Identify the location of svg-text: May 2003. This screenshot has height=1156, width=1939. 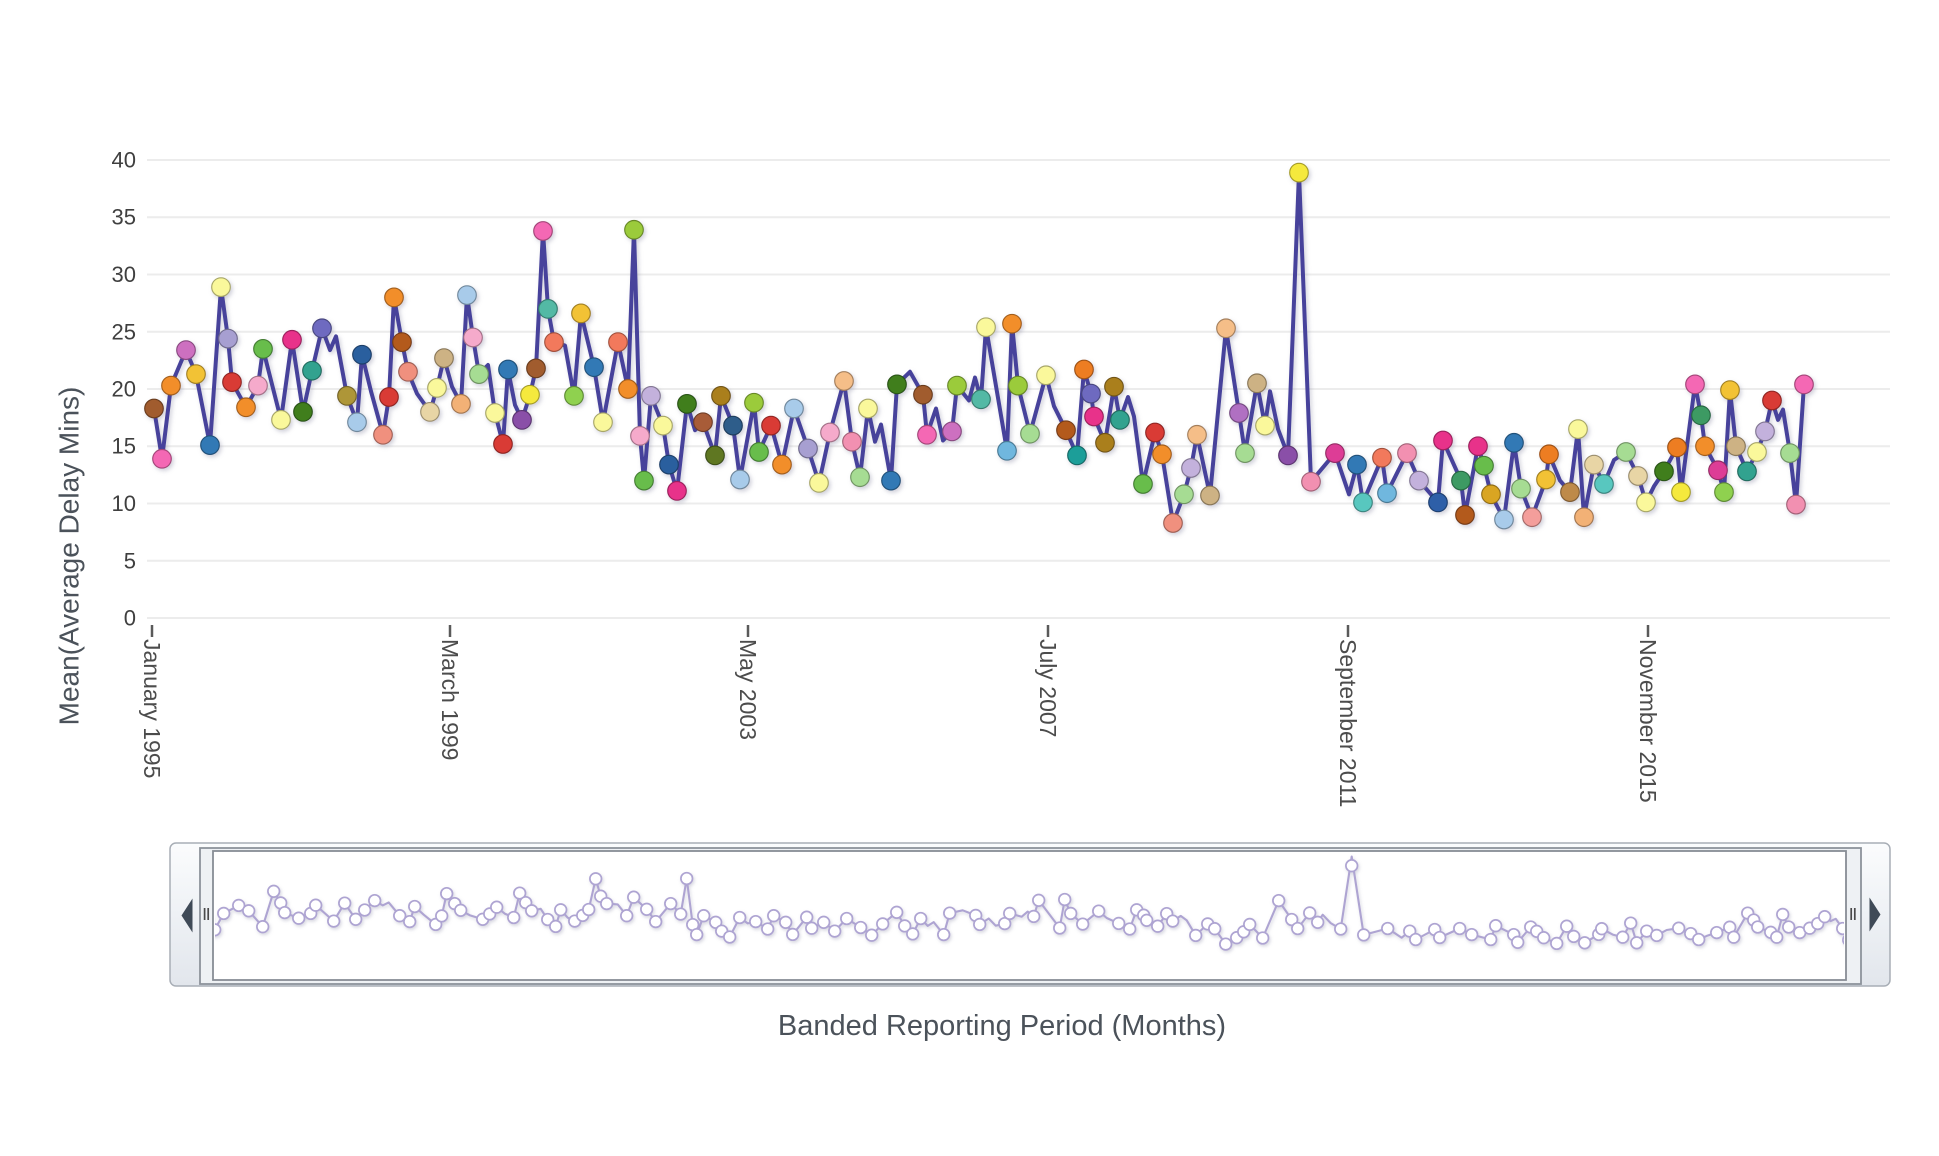
(748, 689).